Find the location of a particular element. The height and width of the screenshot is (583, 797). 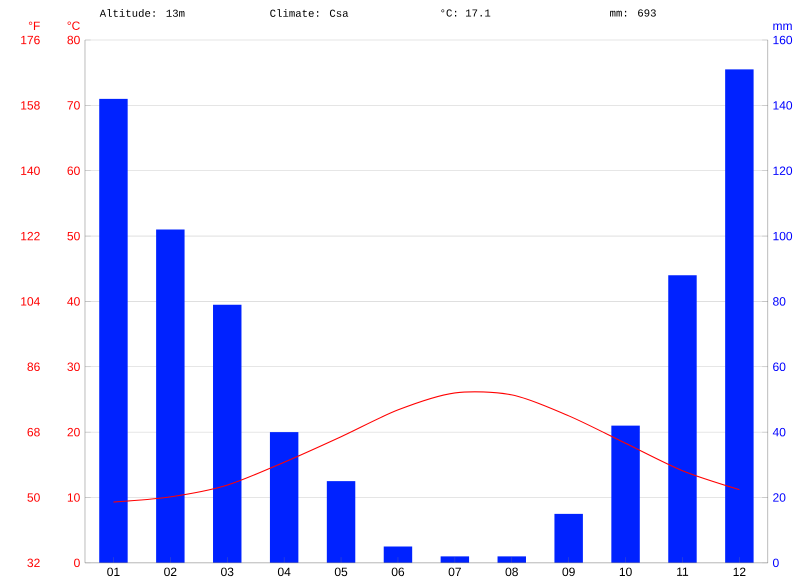

y2-tick-label: 40 is located at coordinates (779, 432).